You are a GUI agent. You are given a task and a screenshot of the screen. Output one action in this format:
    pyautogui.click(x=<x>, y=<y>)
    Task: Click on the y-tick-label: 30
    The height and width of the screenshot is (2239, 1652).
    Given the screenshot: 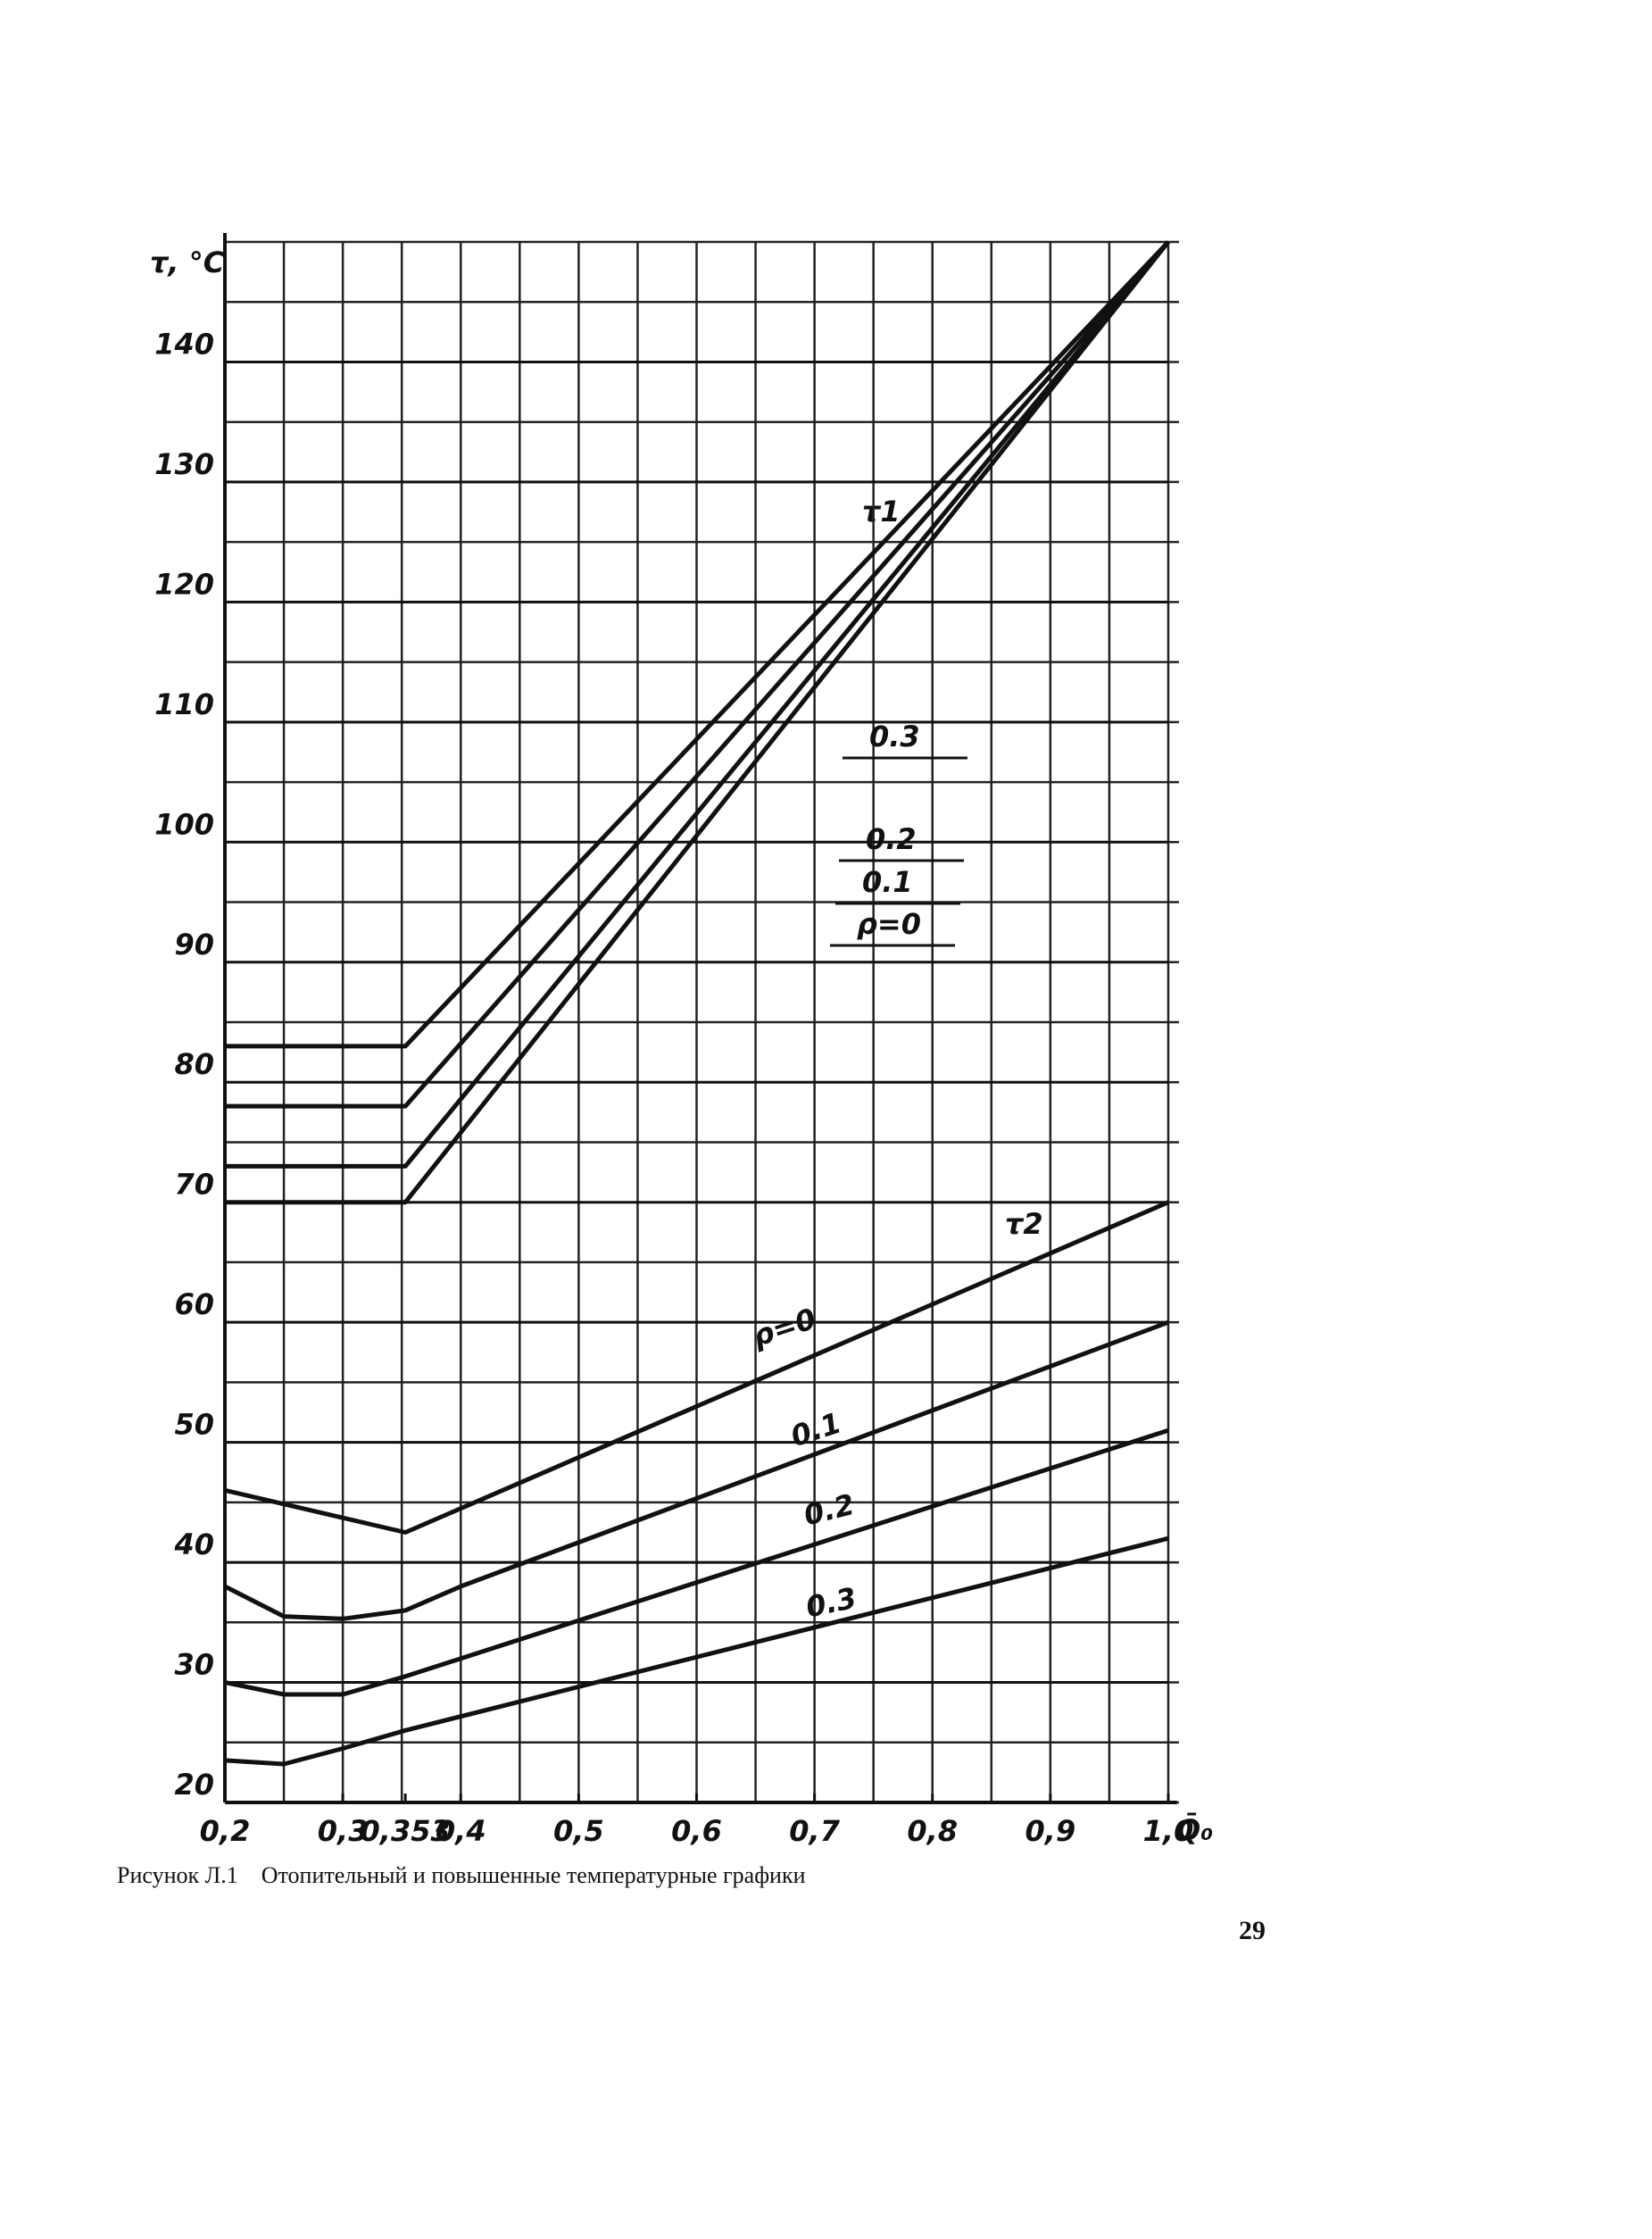 What is the action you would take?
    pyautogui.click(x=194, y=1665)
    